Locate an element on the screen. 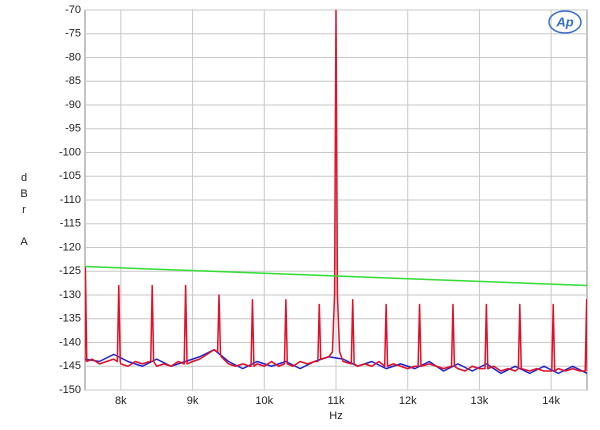  y-tick-label: -70 is located at coordinates (73, 10).